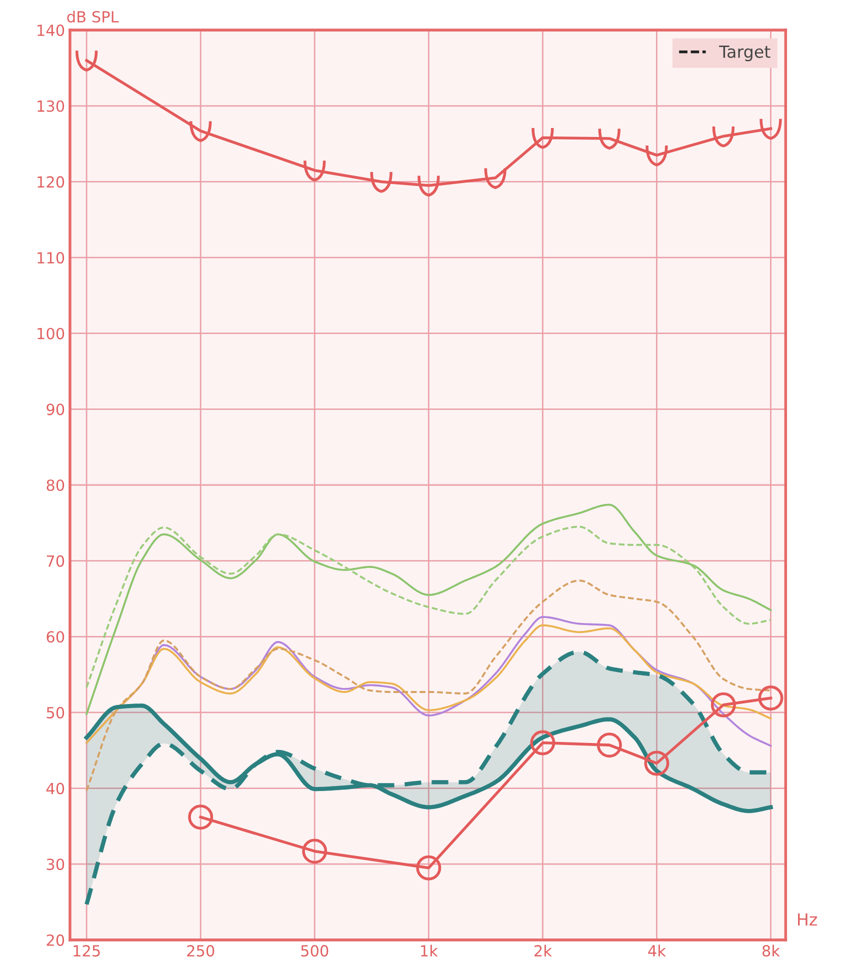  I want to click on x-tick-label: 2k, so click(543, 950).